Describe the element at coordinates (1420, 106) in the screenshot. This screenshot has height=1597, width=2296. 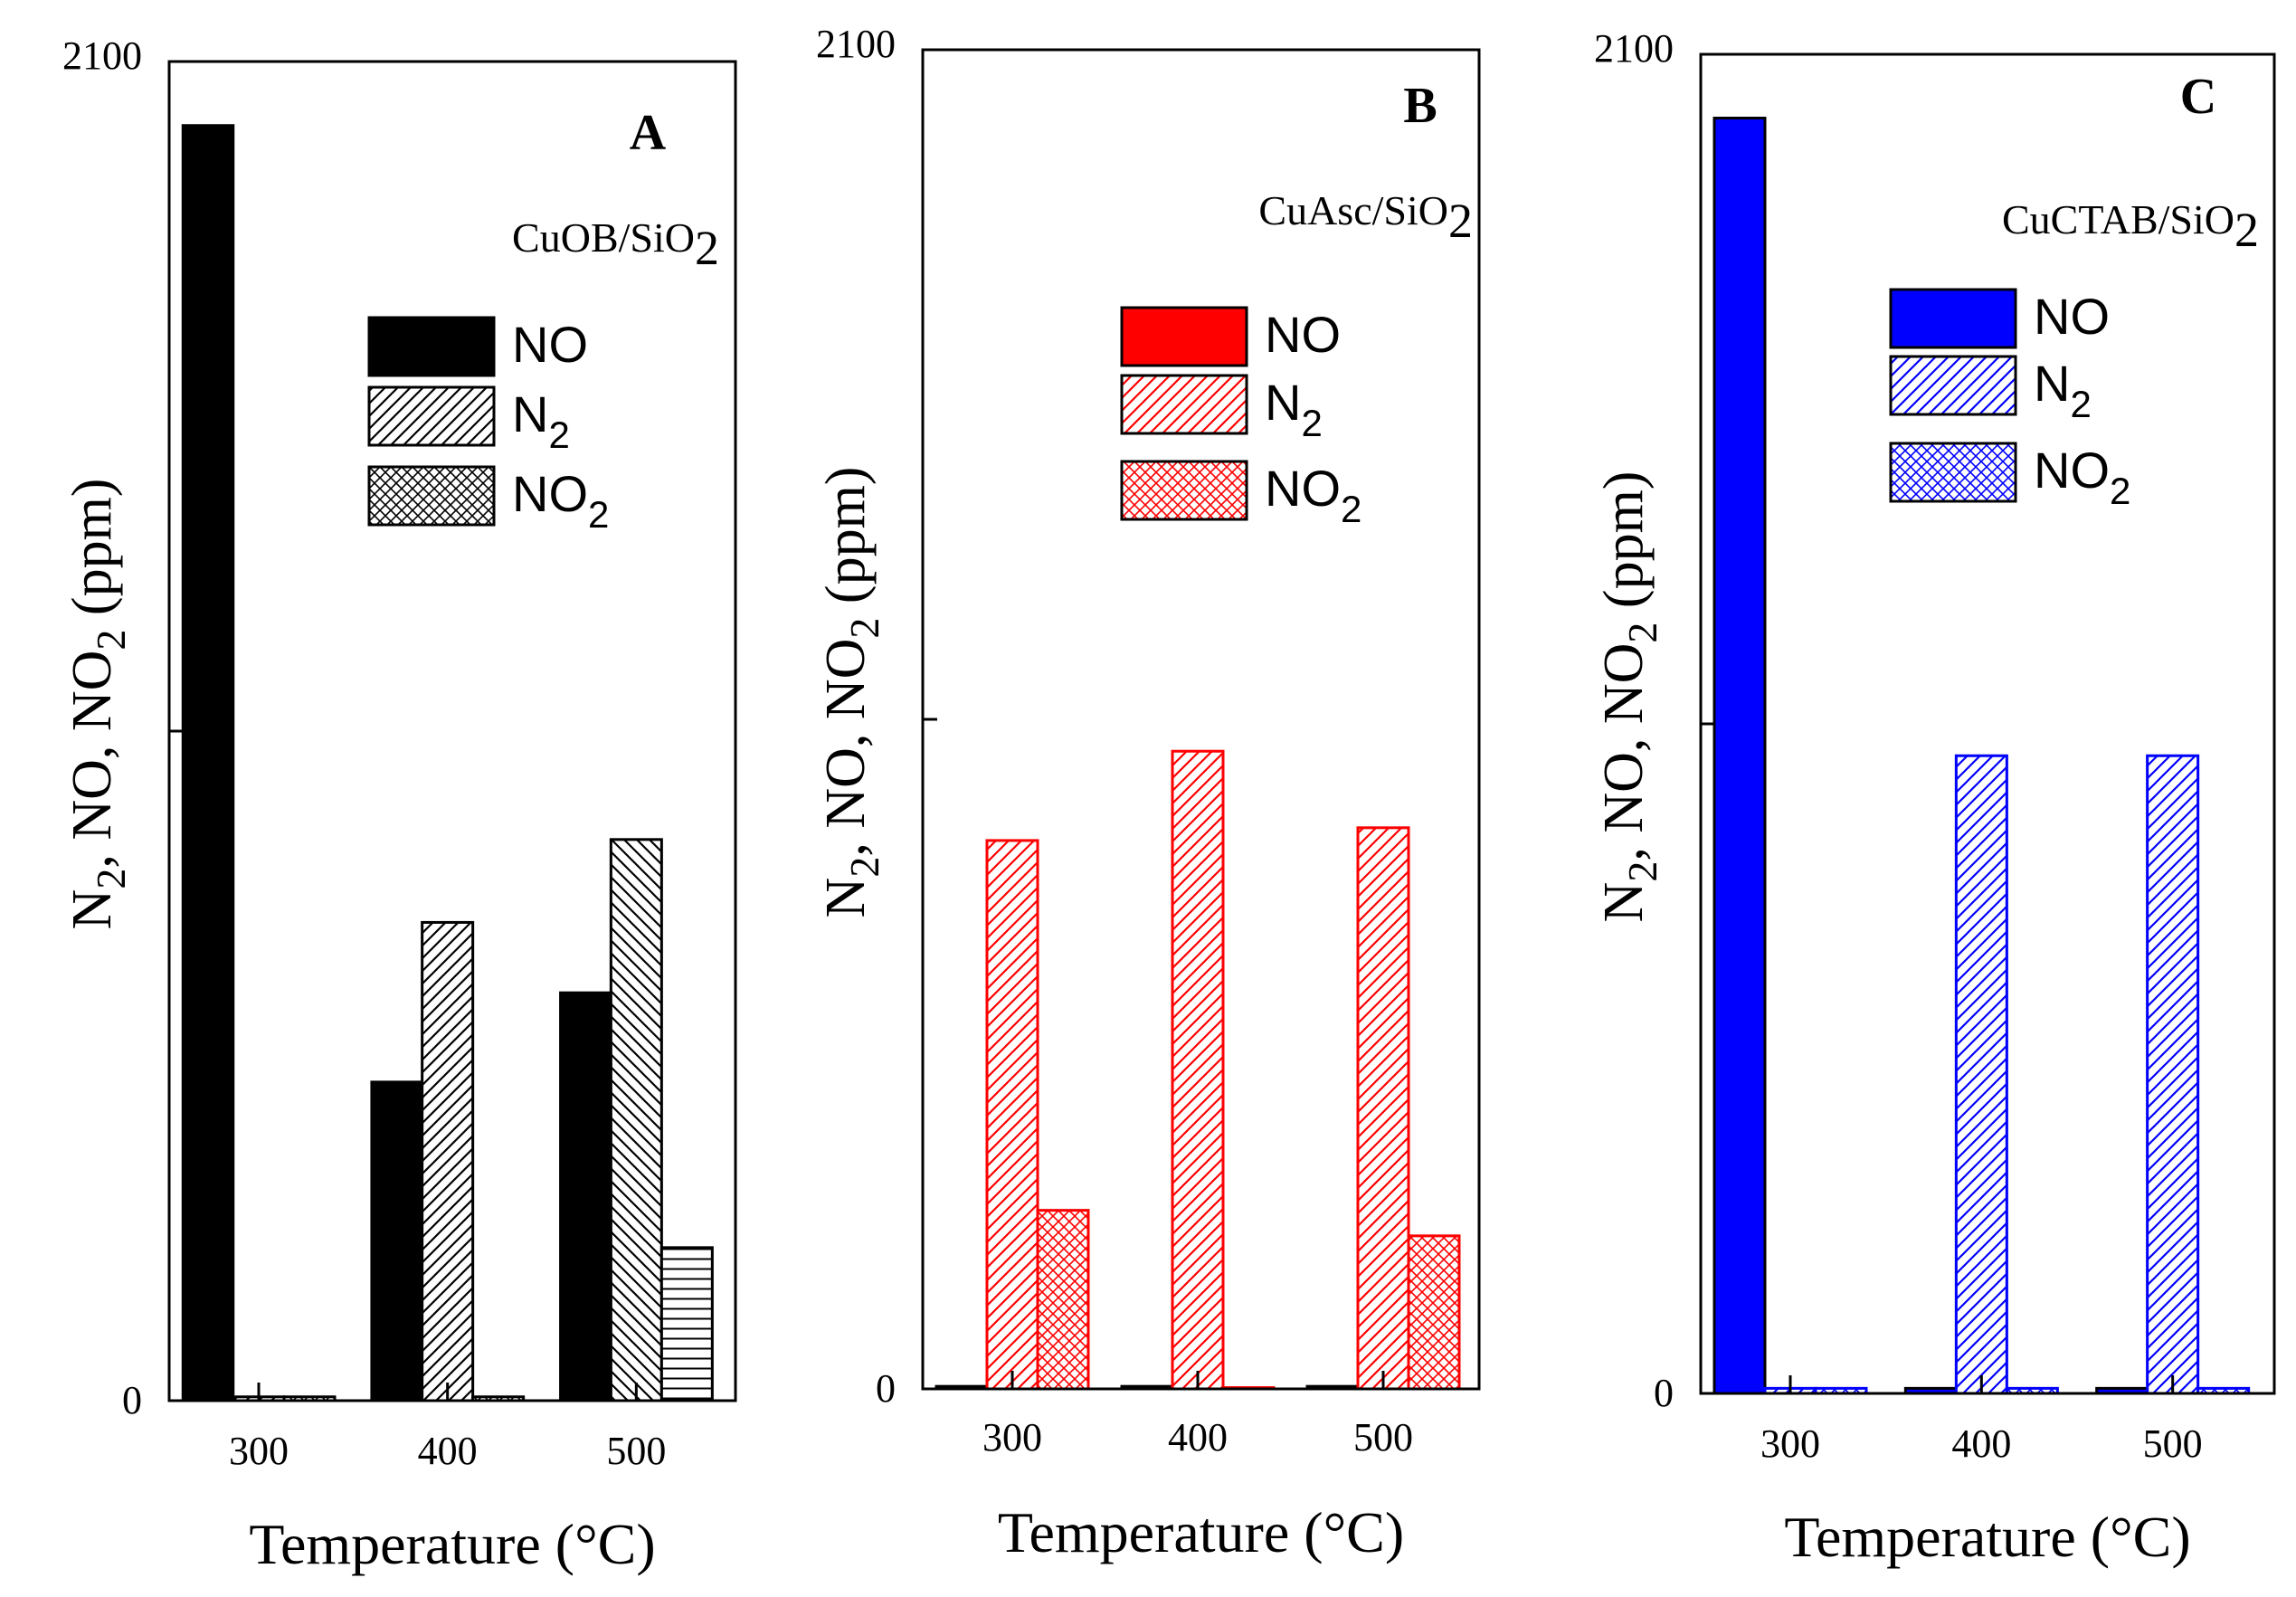
I see `panel-letter: B` at that location.